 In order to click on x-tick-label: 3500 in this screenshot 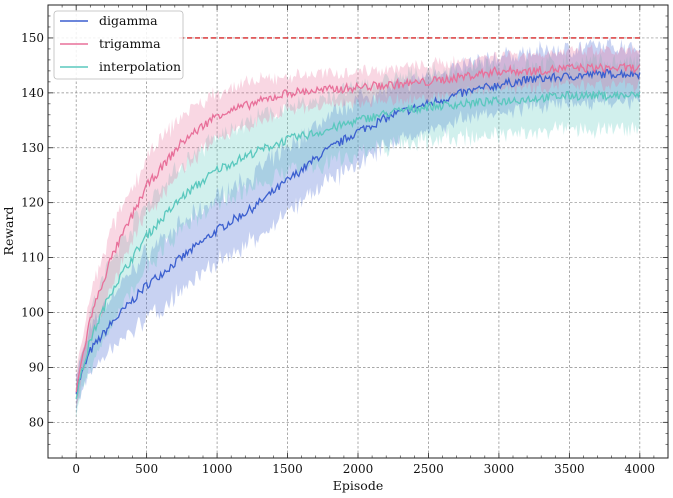, I will do `click(569, 469)`.